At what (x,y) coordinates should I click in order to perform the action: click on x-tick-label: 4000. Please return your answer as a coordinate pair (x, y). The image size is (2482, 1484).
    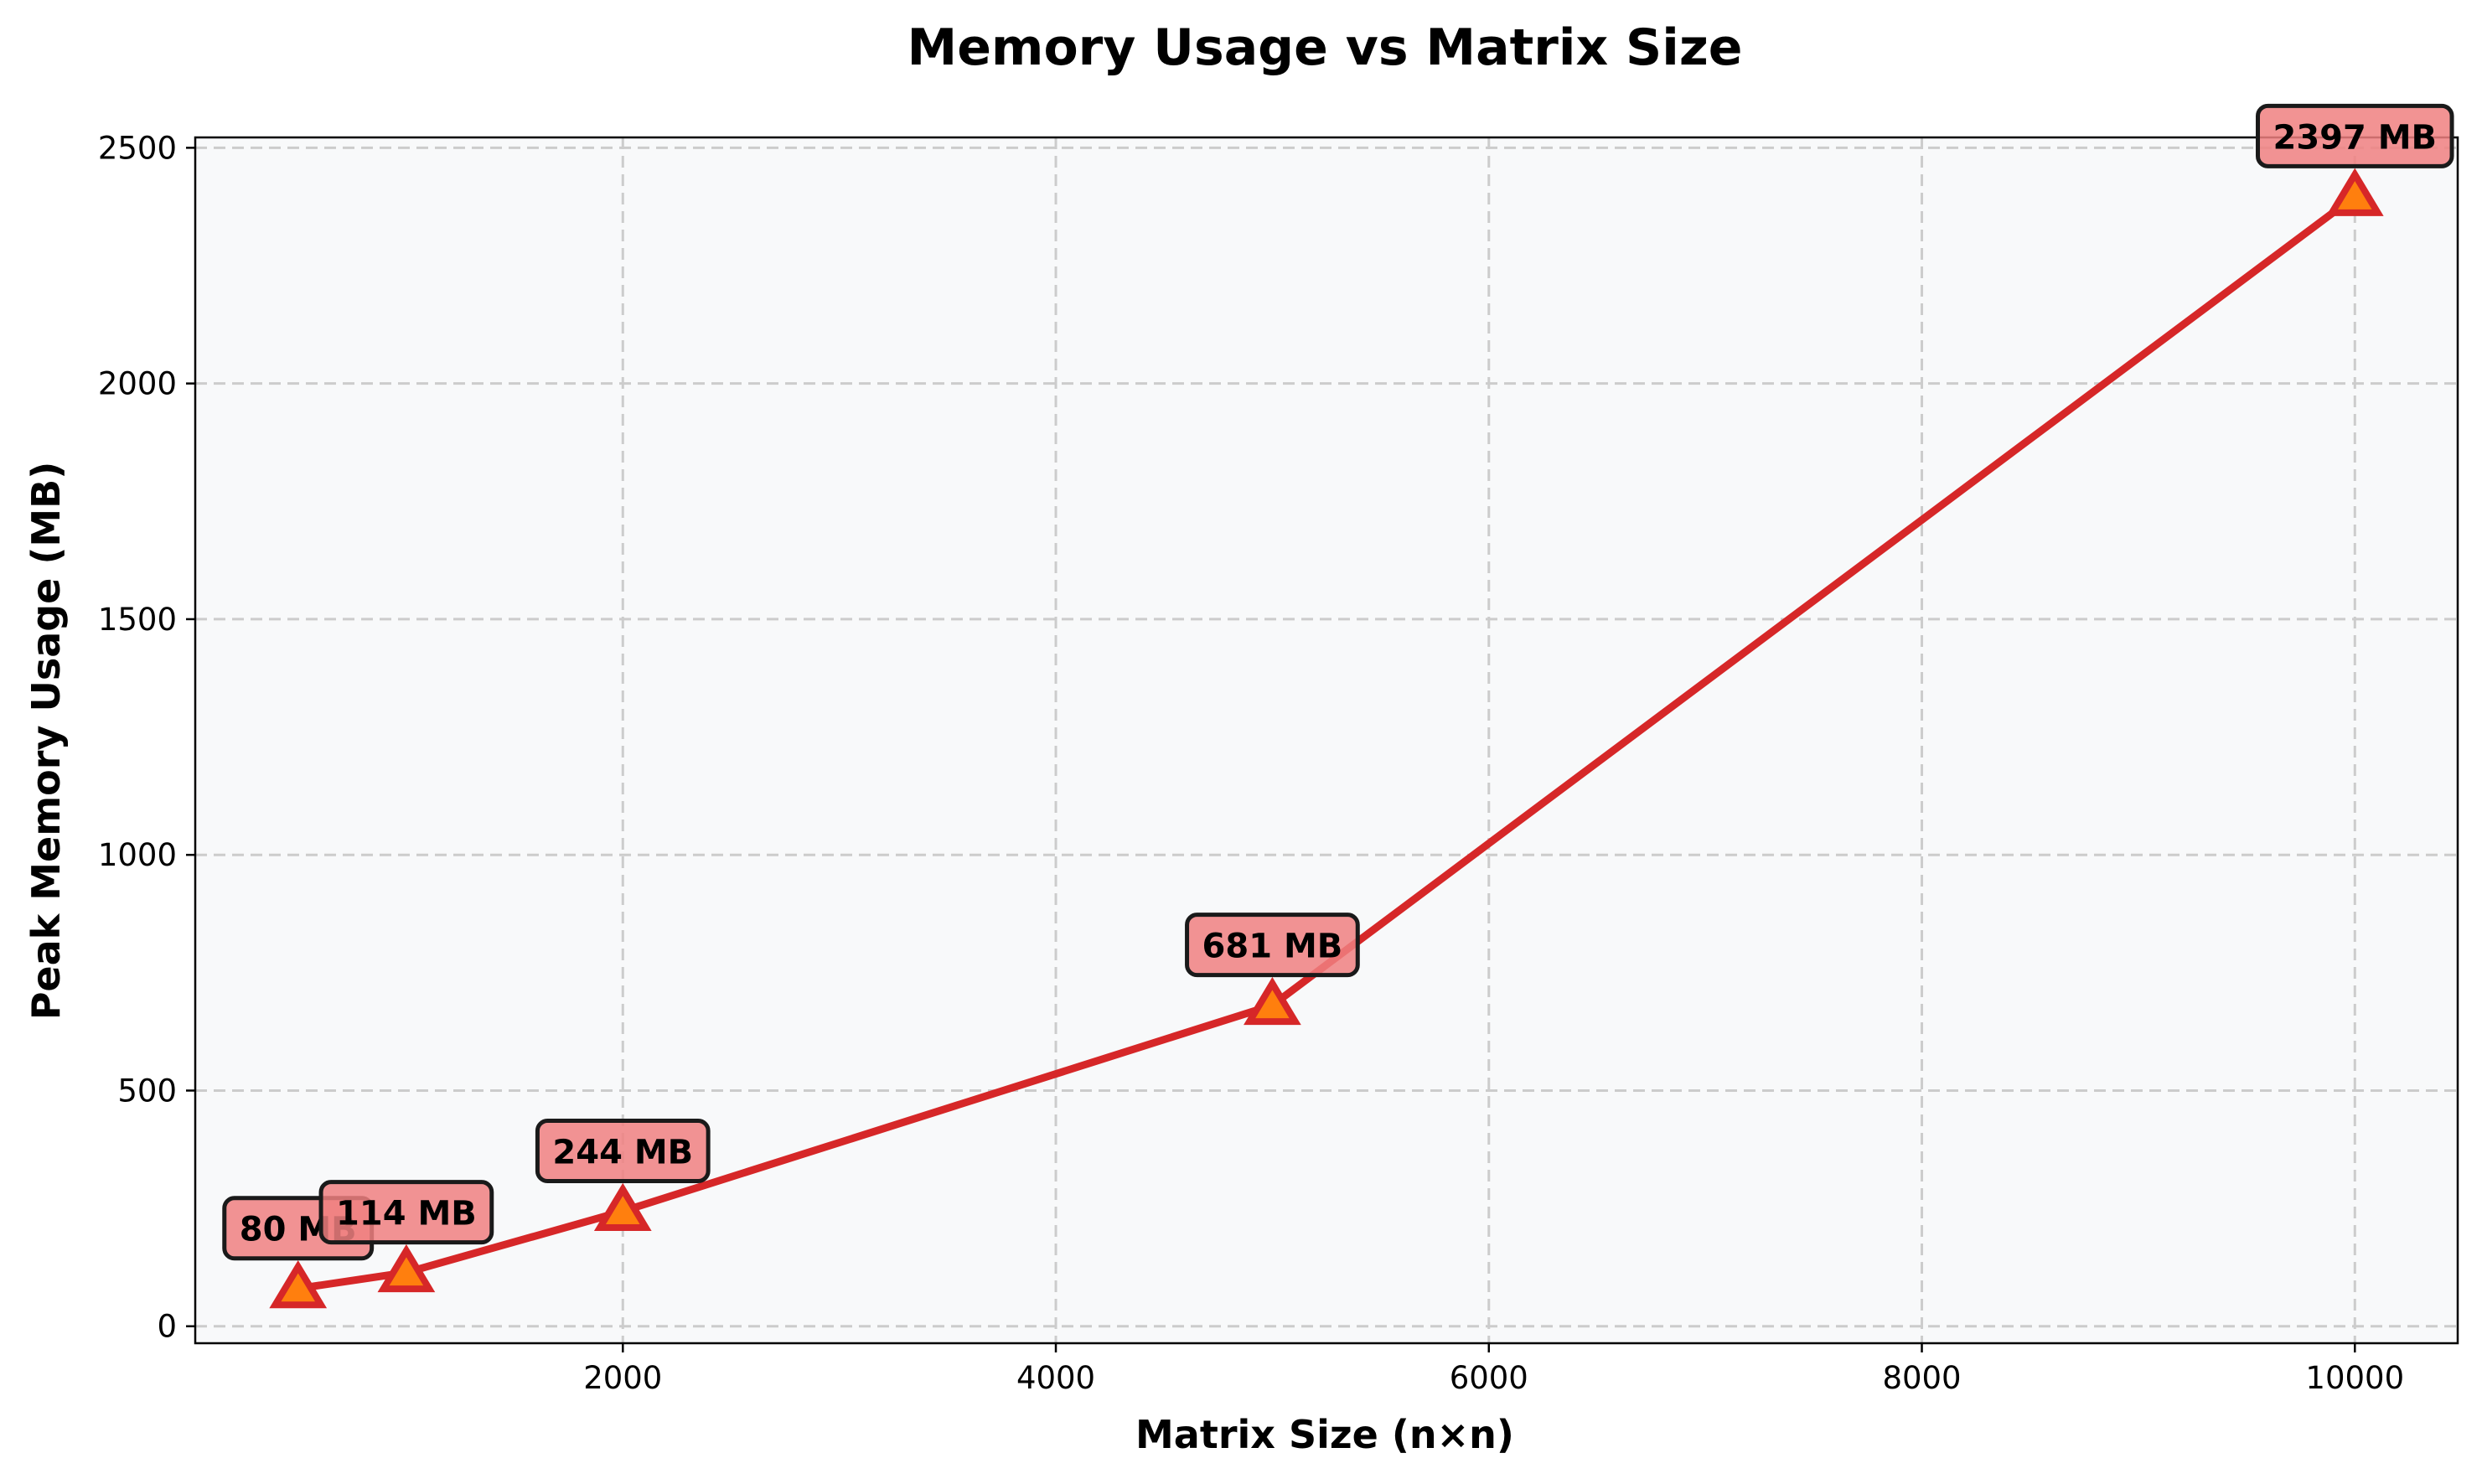
    Looking at the image, I should click on (1055, 1378).